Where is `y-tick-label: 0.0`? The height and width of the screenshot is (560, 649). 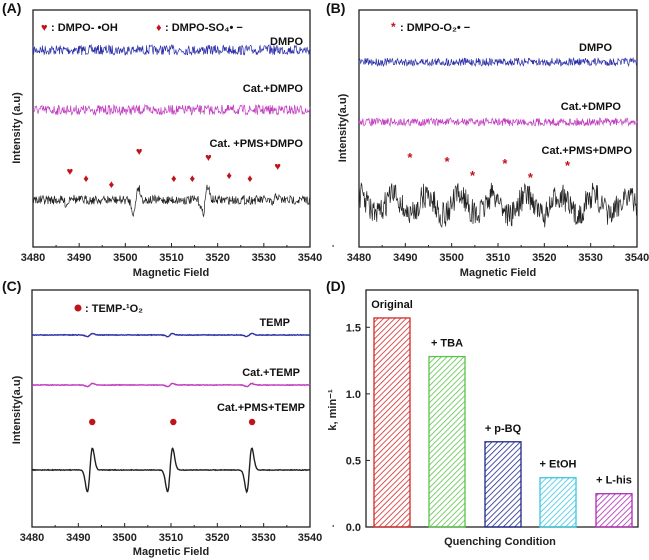 y-tick-label: 0.0 is located at coordinates (353, 528).